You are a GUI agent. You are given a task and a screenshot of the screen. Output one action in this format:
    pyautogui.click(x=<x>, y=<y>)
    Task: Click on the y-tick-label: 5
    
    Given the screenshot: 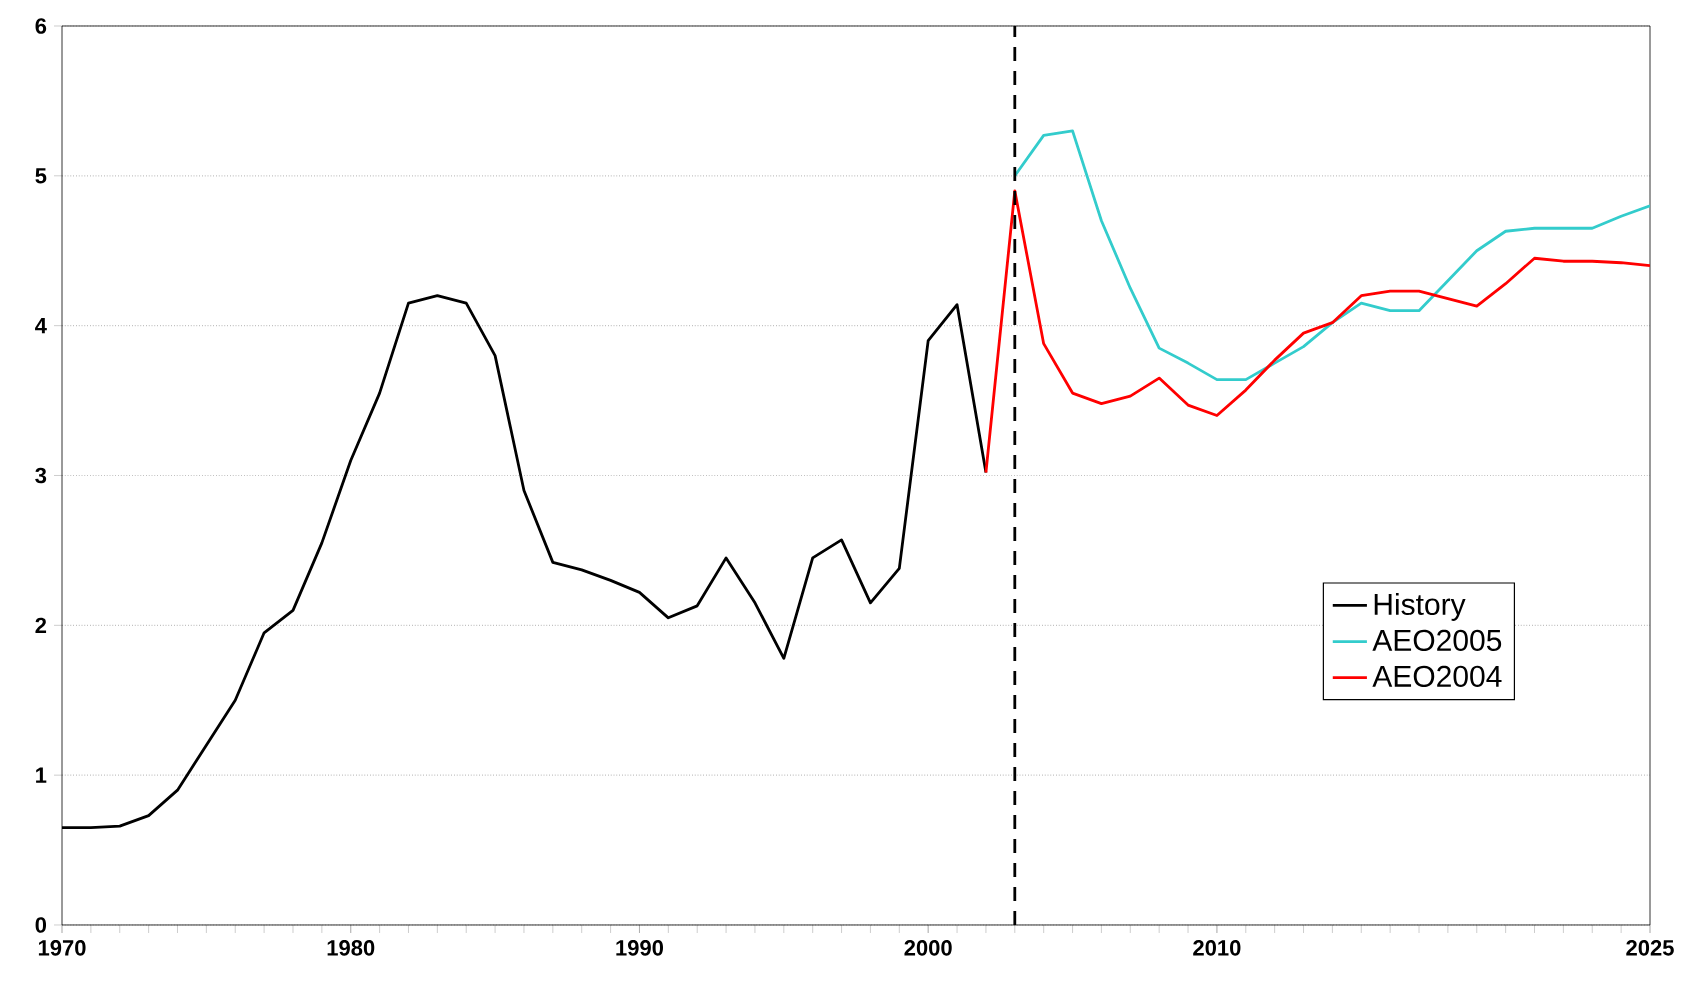 What is the action you would take?
    pyautogui.click(x=41, y=176)
    